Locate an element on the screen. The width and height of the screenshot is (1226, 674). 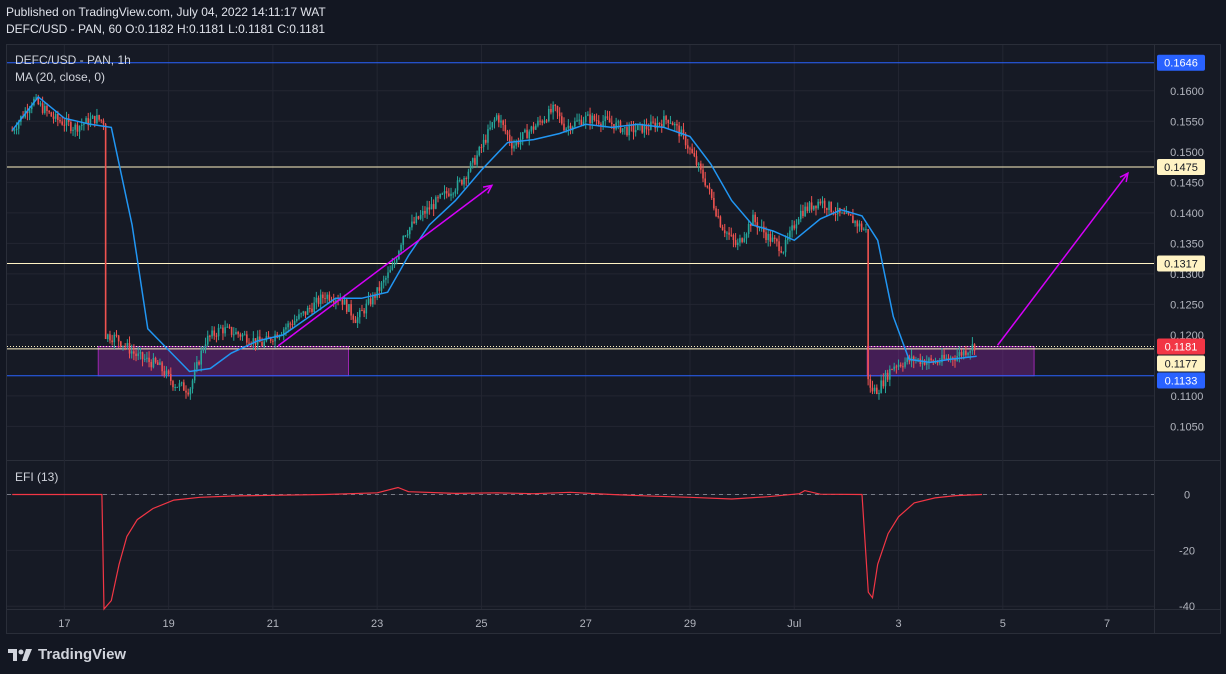
time-axis: 17 19 21 23 25 27 29 Jul 3 5 7 is located at coordinates (584, 624).